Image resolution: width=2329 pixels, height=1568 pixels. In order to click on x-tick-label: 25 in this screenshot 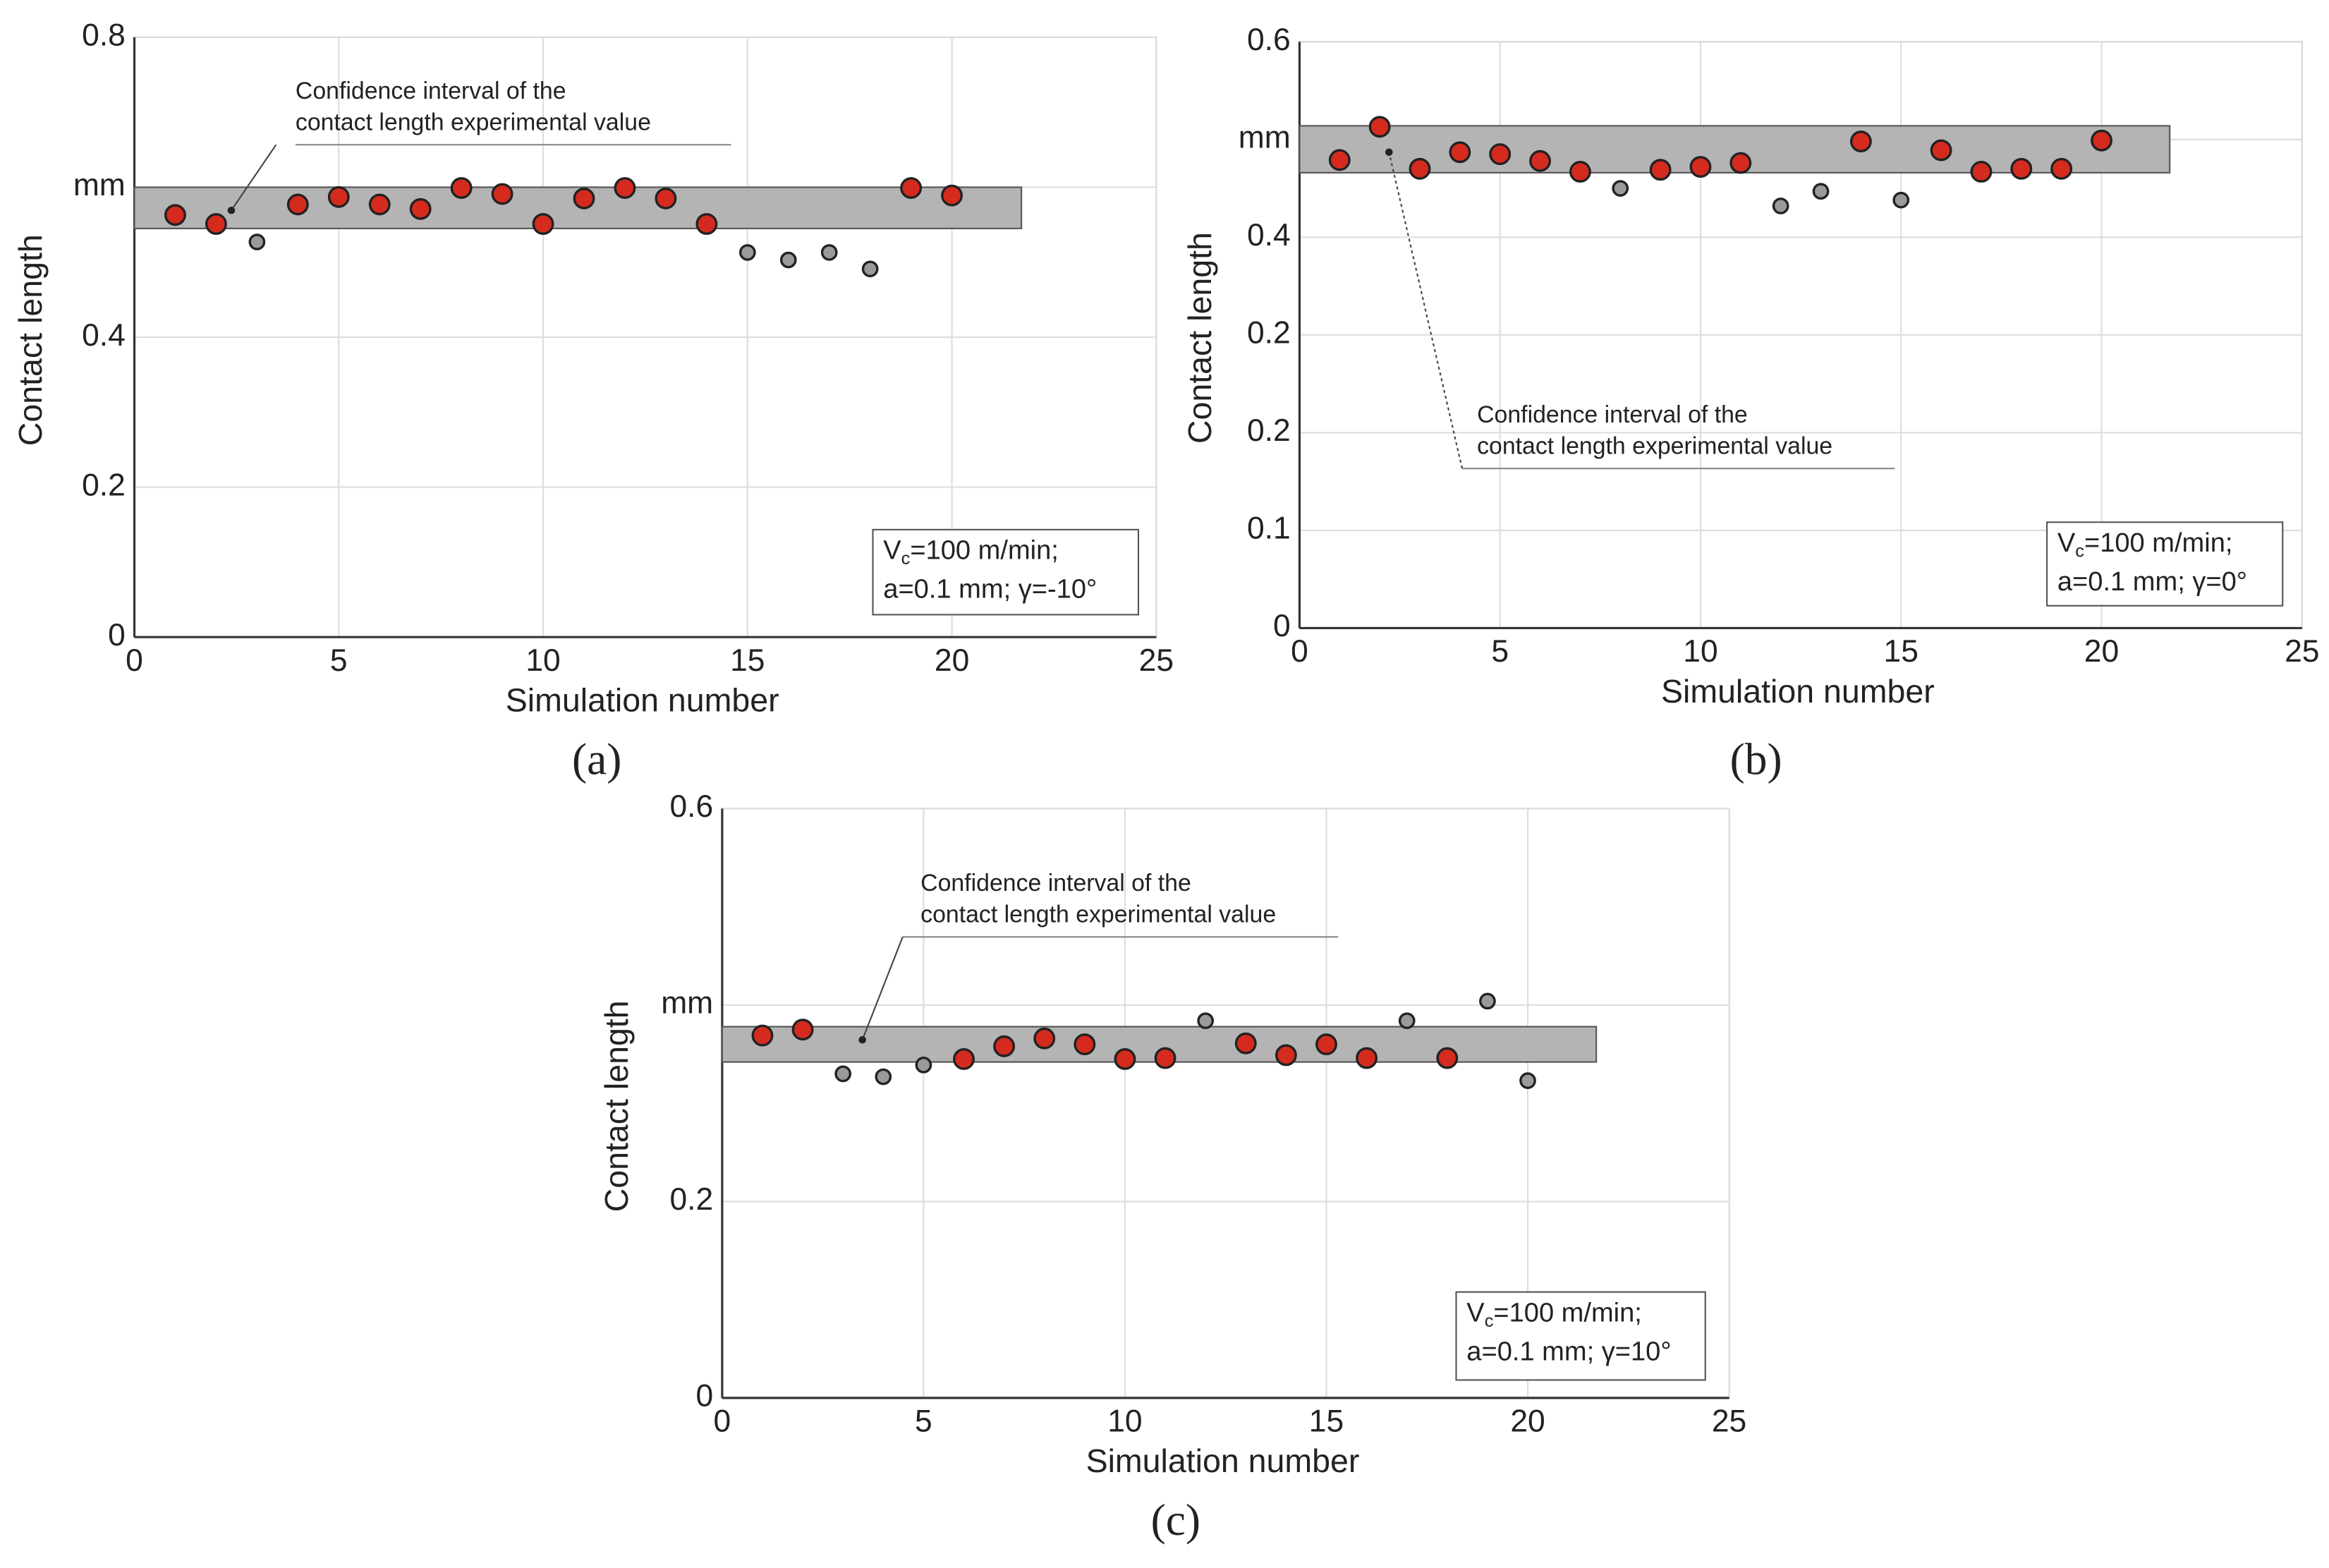, I will do `click(1729, 1422)`.